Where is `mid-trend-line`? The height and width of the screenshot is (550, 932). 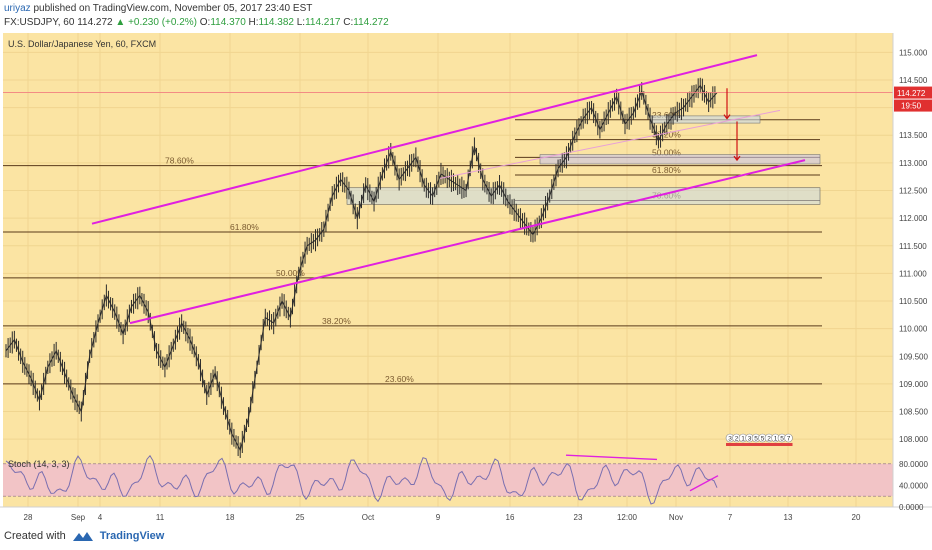 mid-trend-line is located at coordinates (610, 144).